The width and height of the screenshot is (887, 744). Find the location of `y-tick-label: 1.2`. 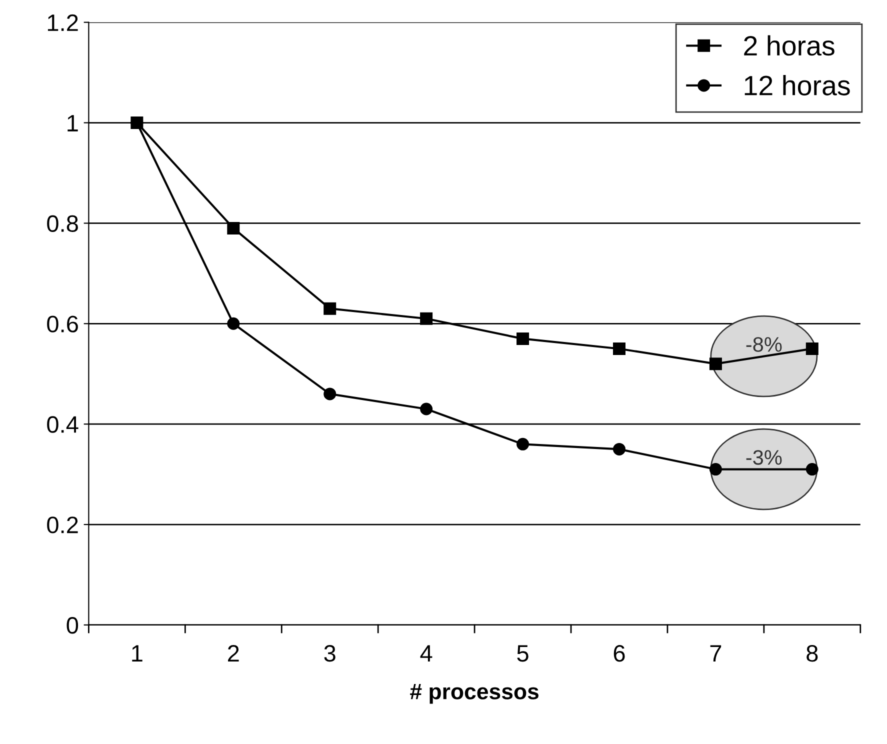

y-tick-label: 1.2 is located at coordinates (63, 22).